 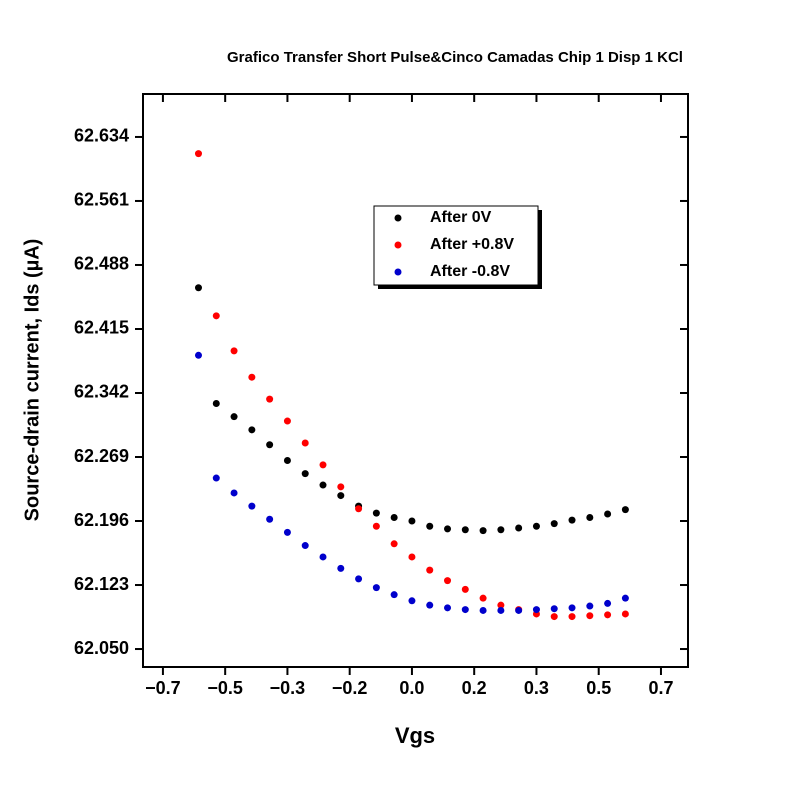 I want to click on legend-label: After 0V, so click(x=461, y=217).